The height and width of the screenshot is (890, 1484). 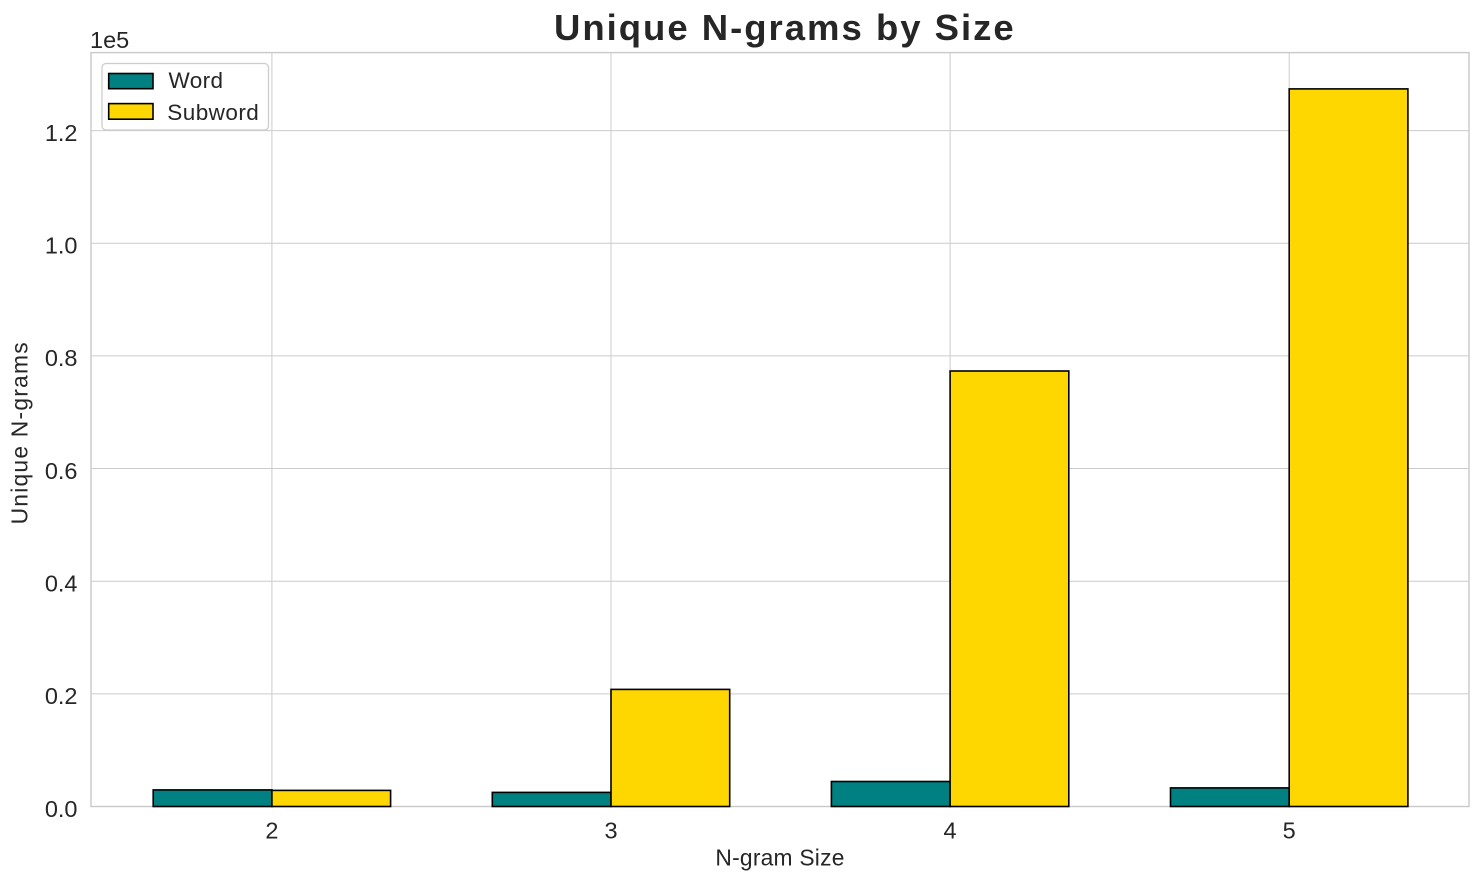 I want to click on svg-text: 1.0, so click(x=61, y=246).